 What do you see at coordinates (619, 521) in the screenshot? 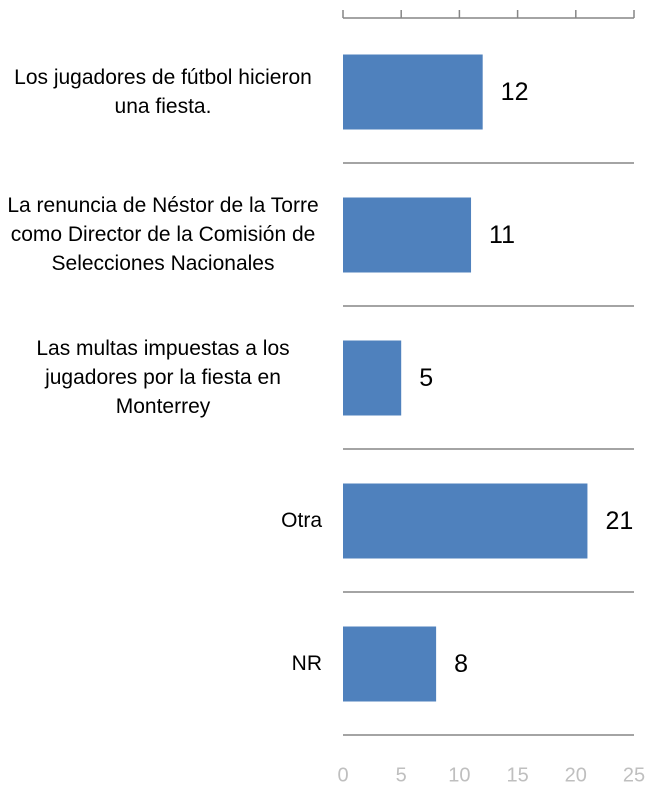
I see `value-label: 21` at bounding box center [619, 521].